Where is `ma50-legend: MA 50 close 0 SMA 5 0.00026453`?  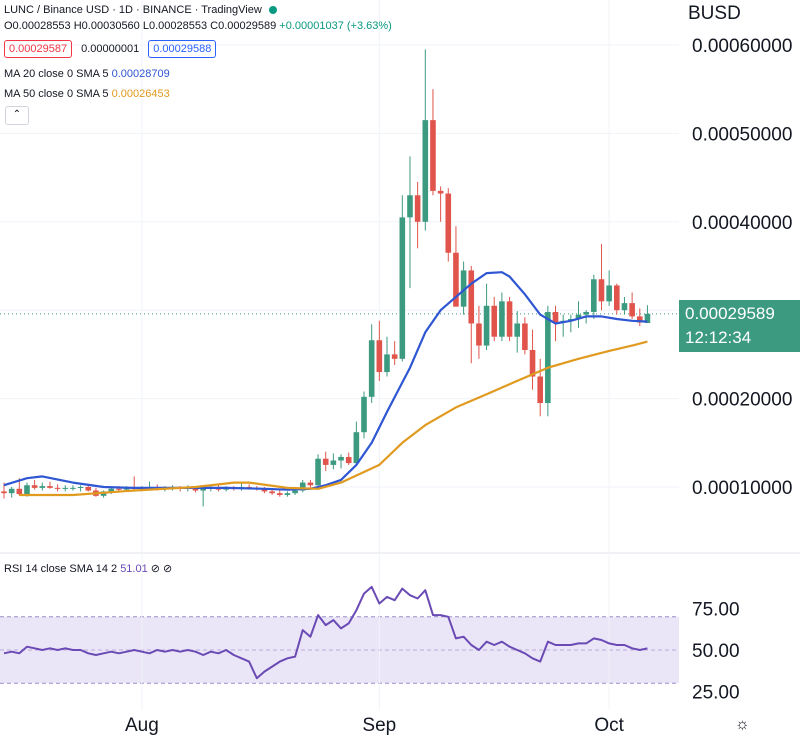 ma50-legend: MA 50 close 0 SMA 5 0.00026453 is located at coordinates (87, 94).